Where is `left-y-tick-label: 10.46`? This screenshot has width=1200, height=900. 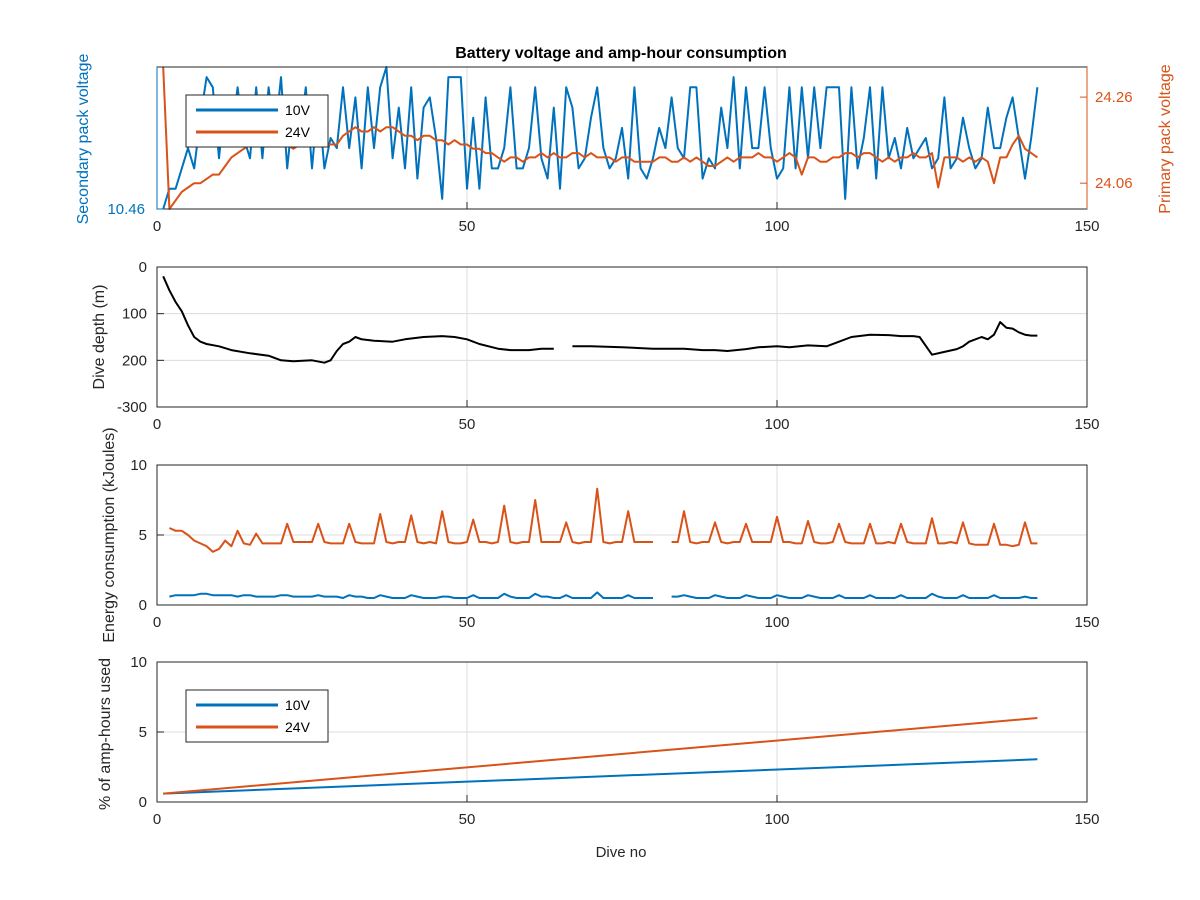
left-y-tick-label: 10.46 is located at coordinates (126, 209).